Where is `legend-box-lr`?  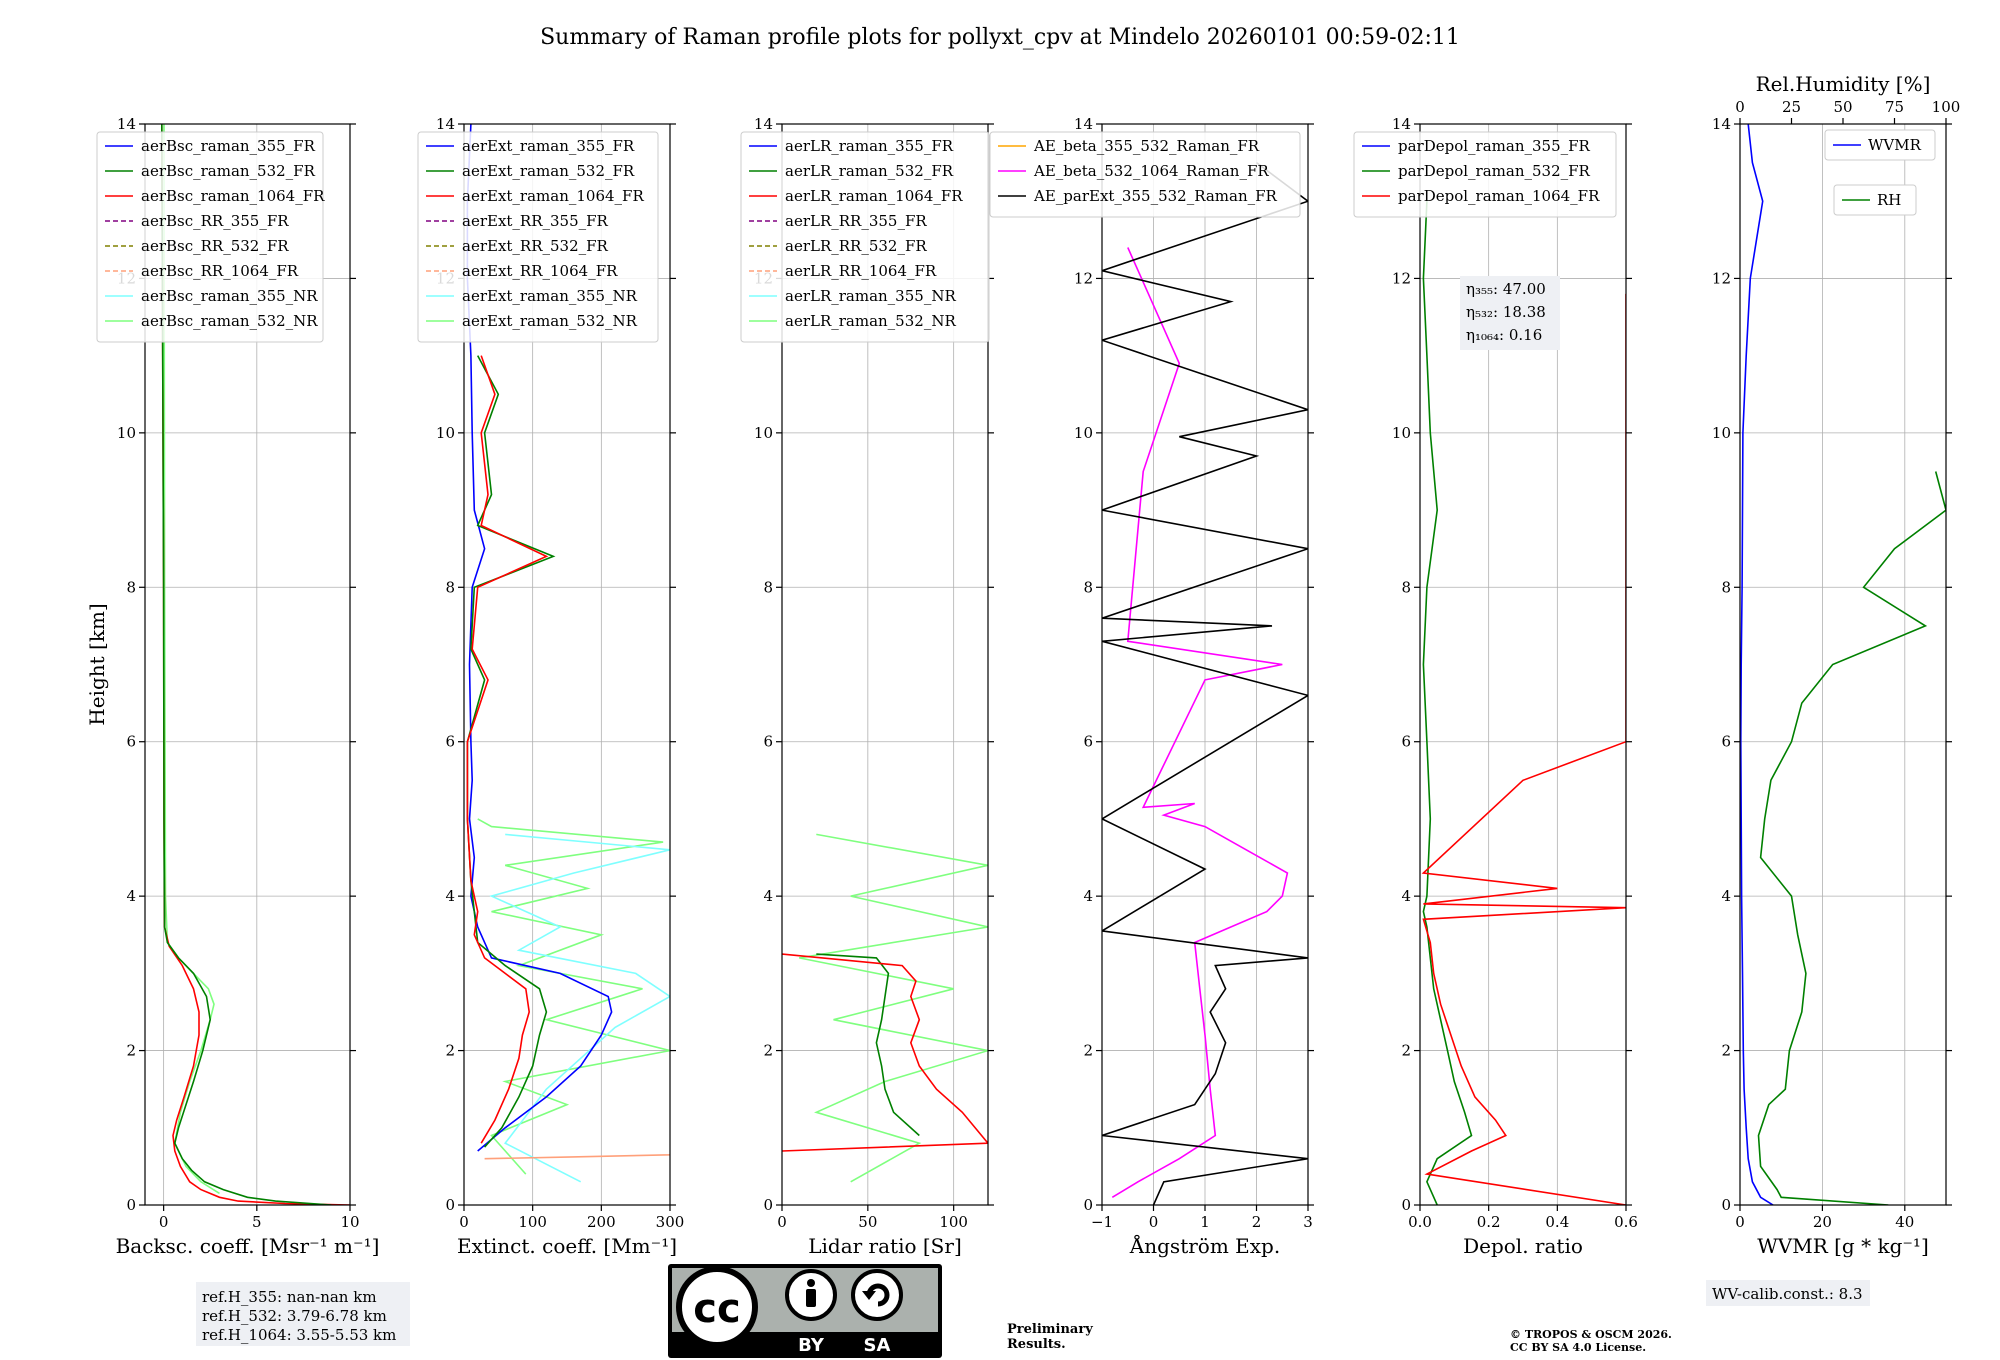 legend-box-lr is located at coordinates (865, 237).